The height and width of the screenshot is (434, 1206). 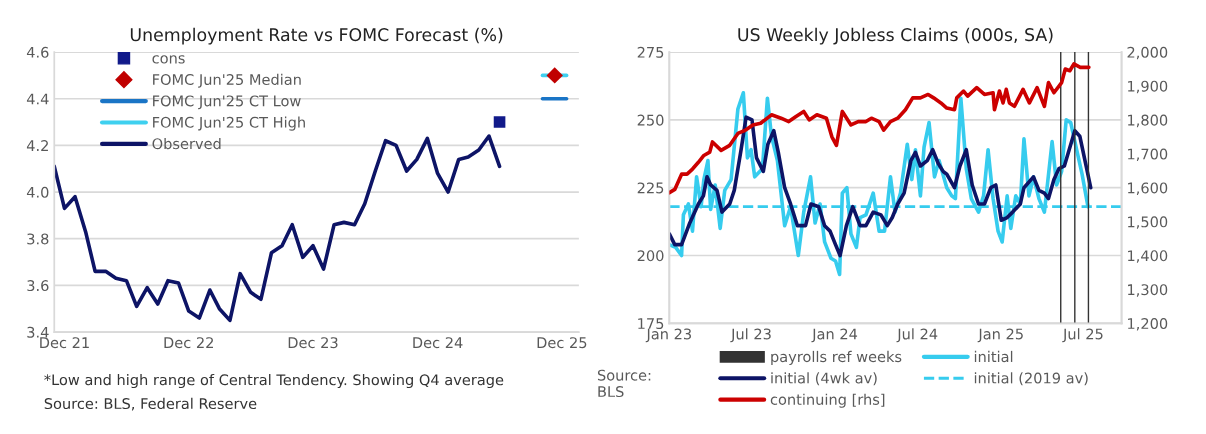 I want to click on x-tick-label: Jan 23, so click(x=668, y=335).